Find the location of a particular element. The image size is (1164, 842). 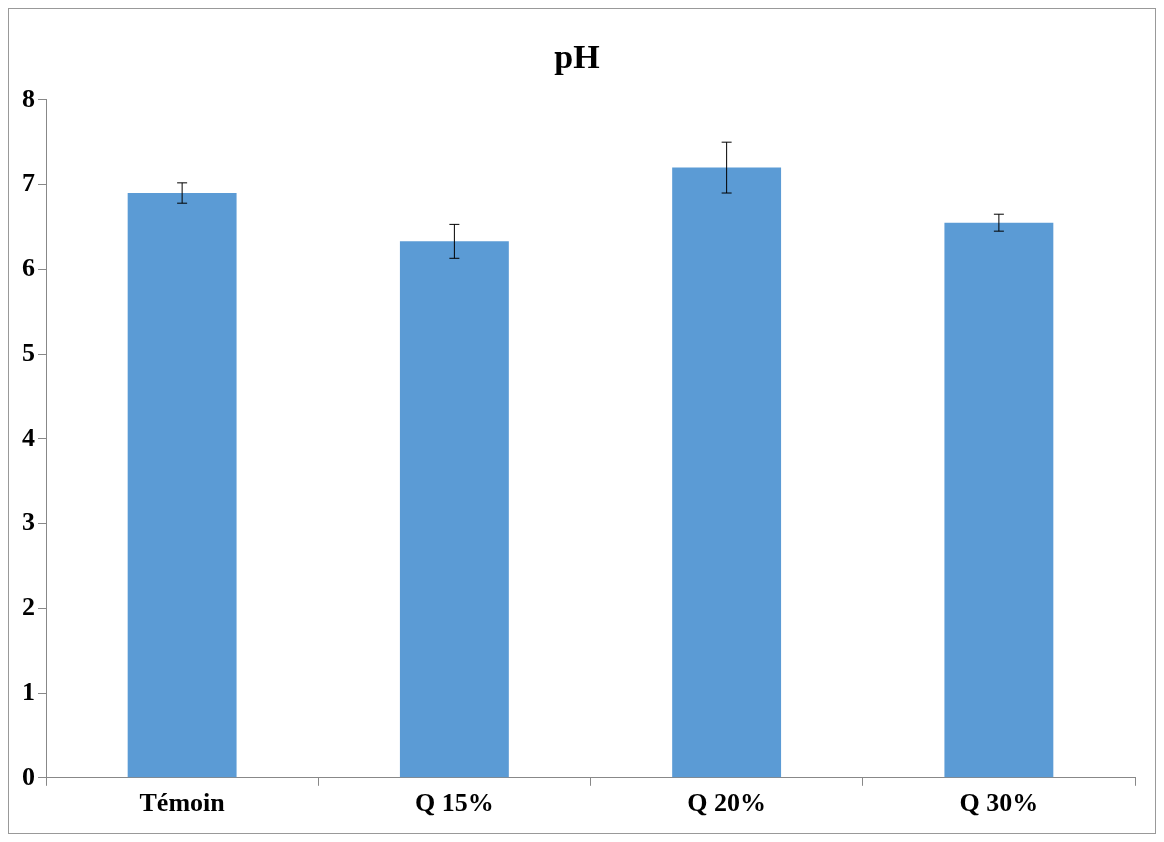

y-tick-label: 3 is located at coordinates (28, 522).